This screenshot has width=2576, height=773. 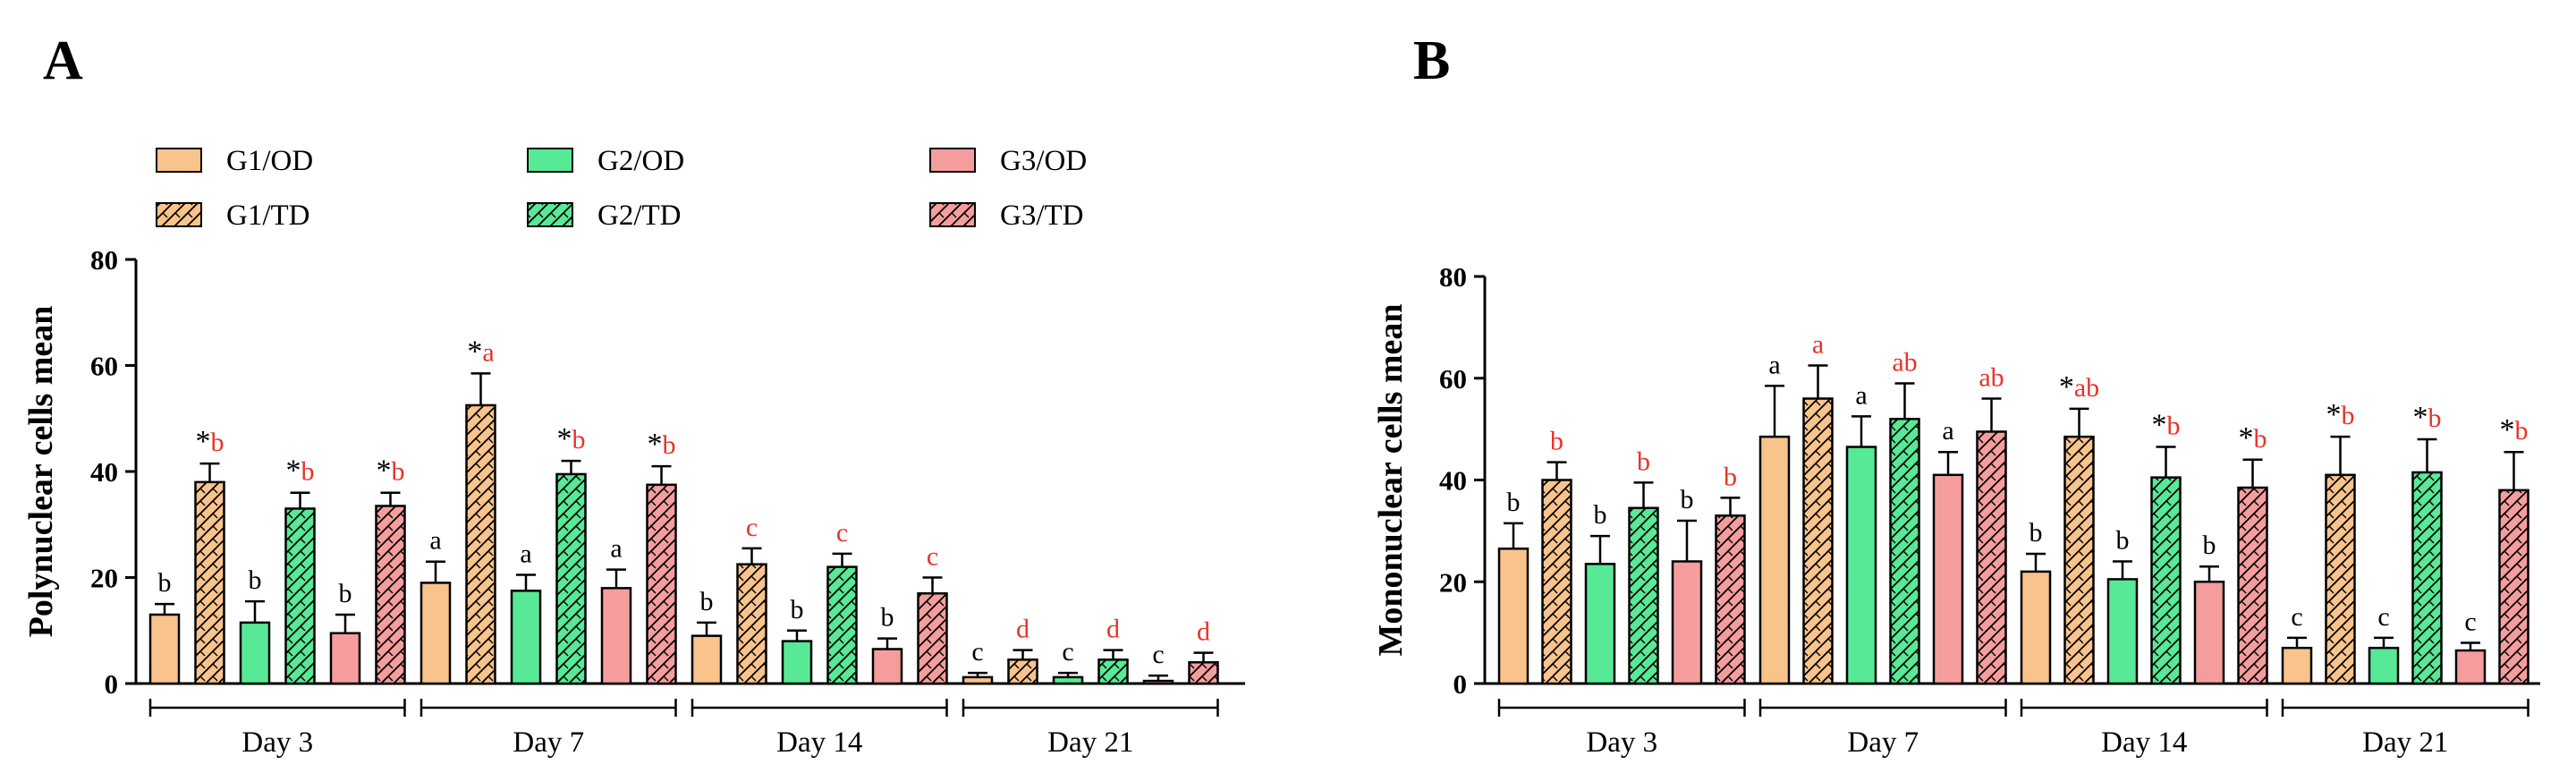 I want to click on legend-label-g3-td: G3/TD, so click(x=1042, y=216).